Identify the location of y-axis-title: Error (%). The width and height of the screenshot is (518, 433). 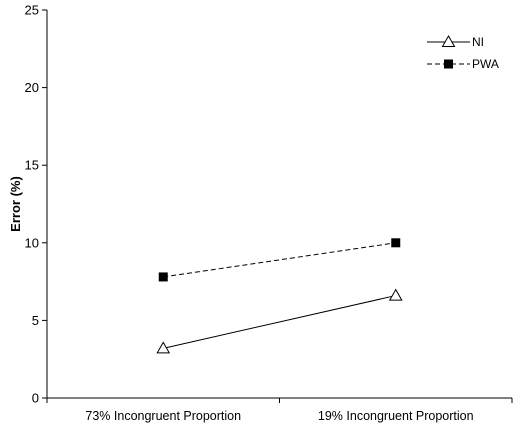
(15, 204).